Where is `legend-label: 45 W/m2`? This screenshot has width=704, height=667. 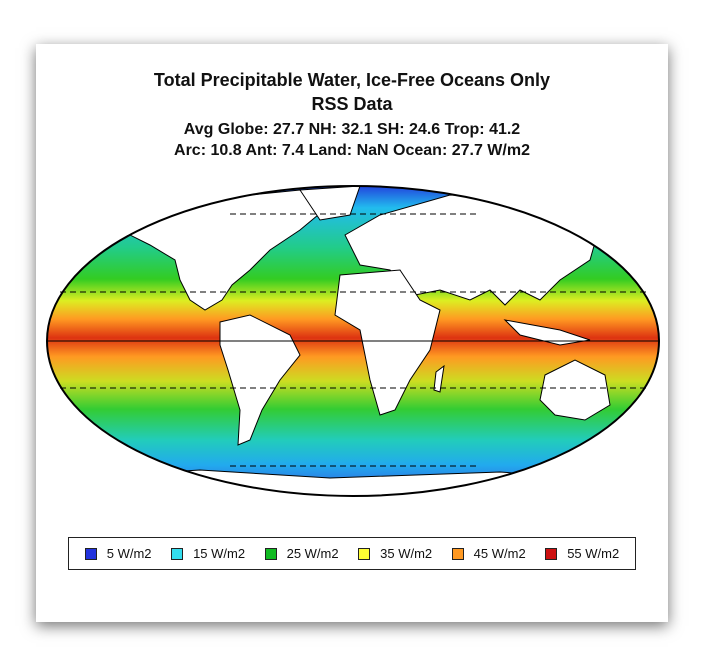 legend-label: 45 W/m2 is located at coordinates (499, 553).